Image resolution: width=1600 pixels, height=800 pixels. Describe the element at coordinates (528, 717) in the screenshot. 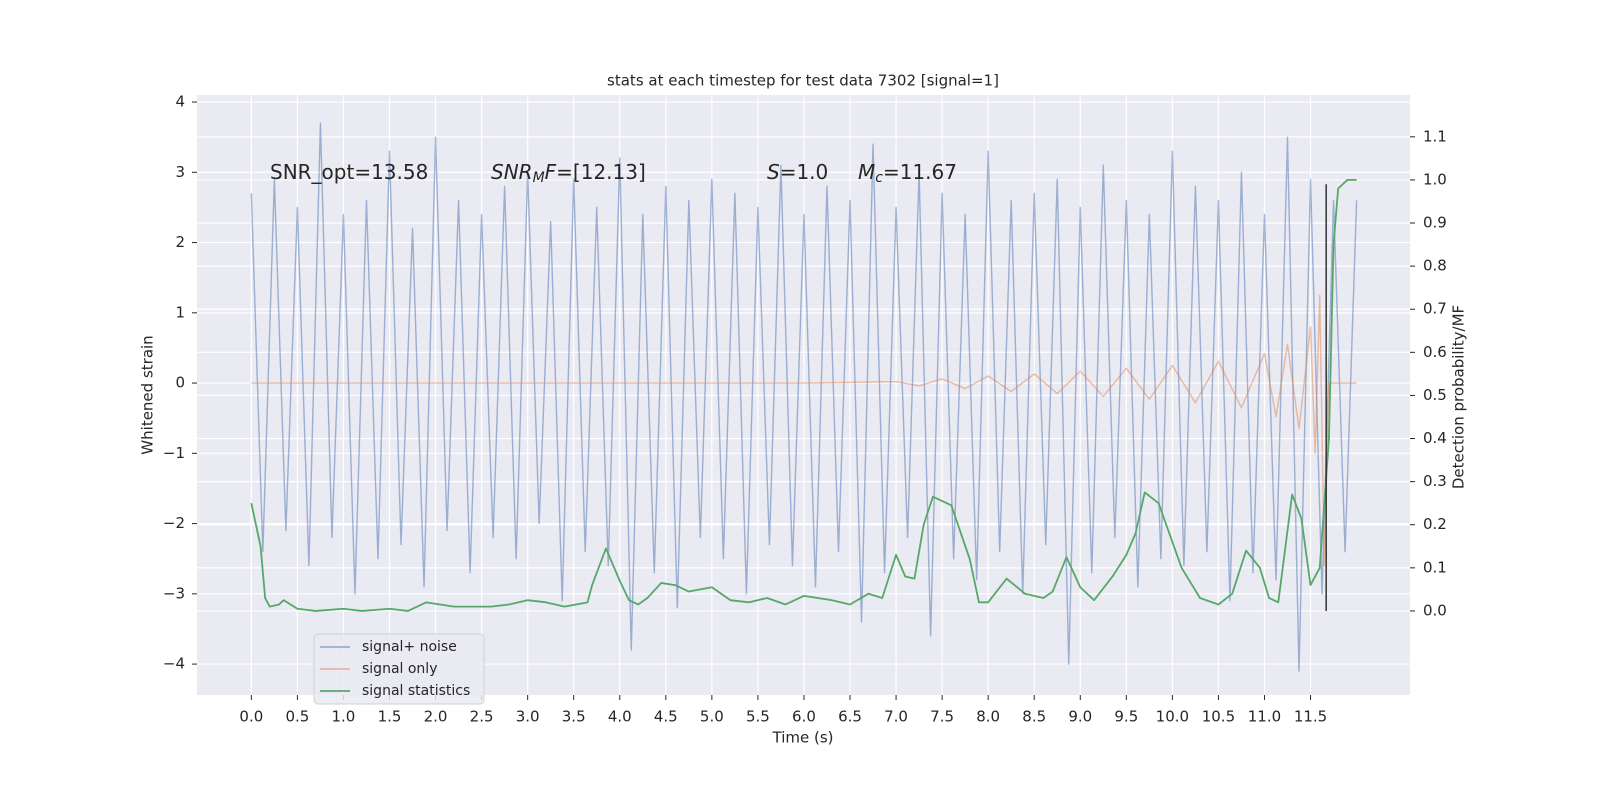

I see `x-tick-label: 3.0` at that location.